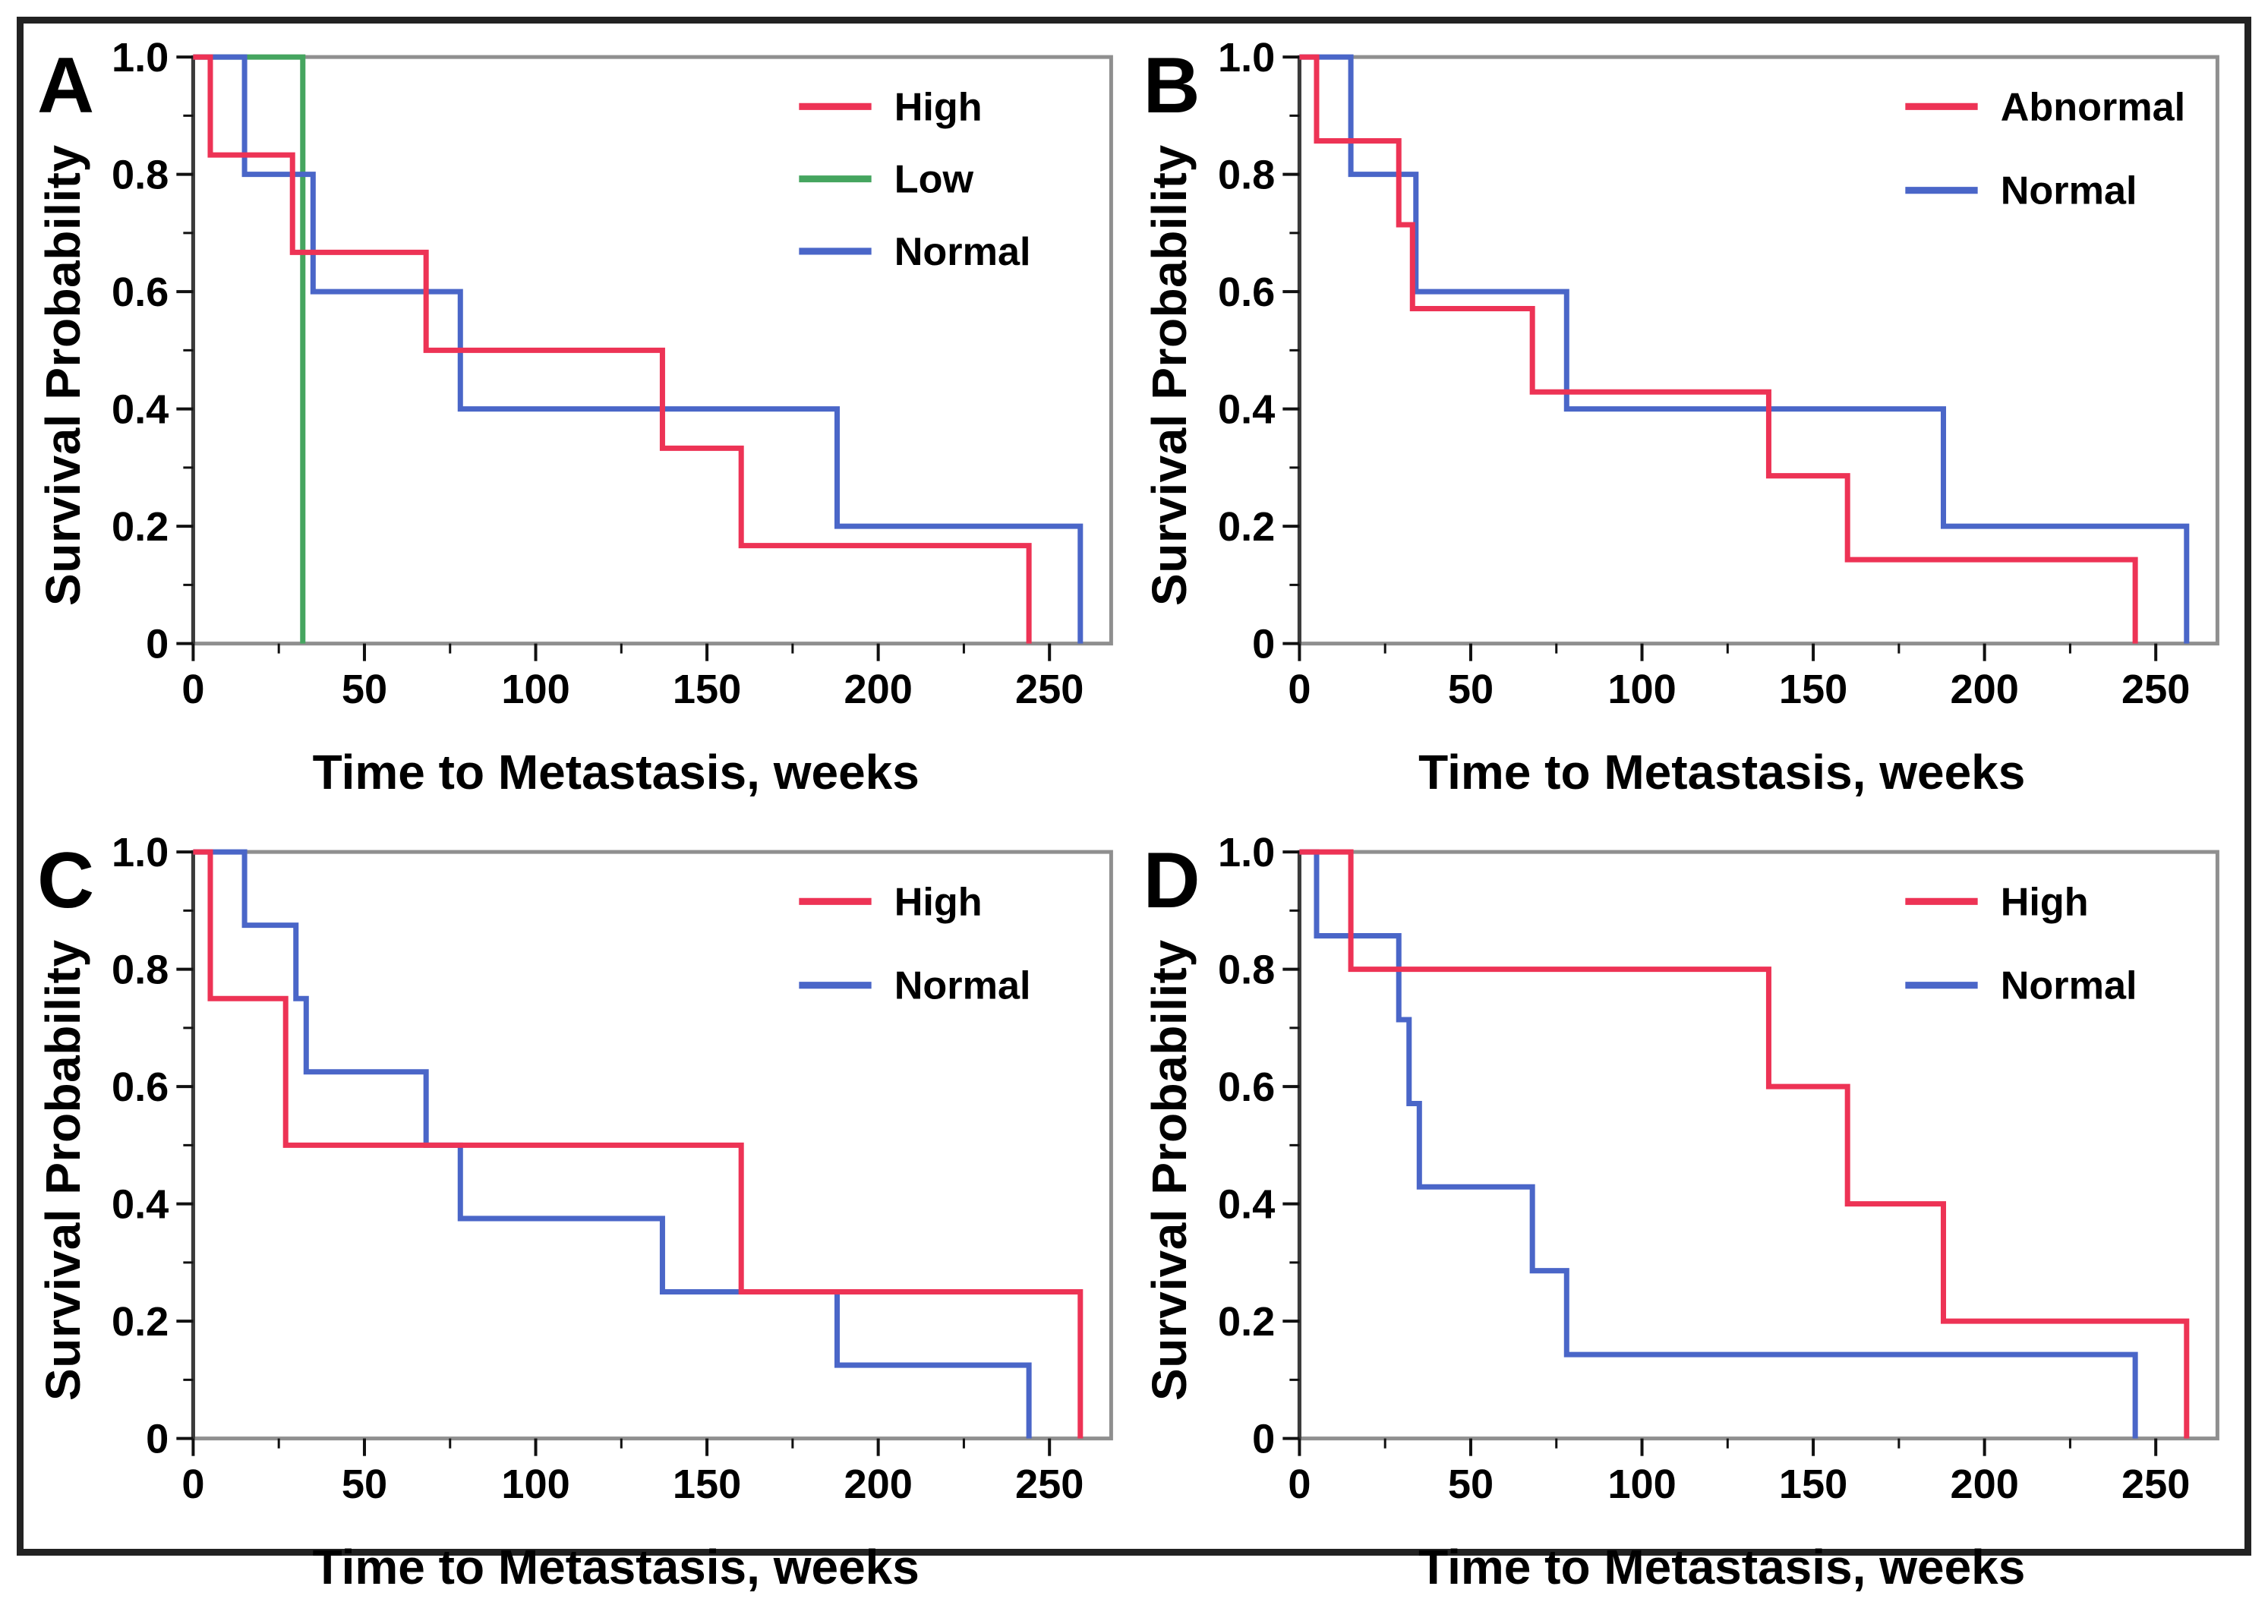 This screenshot has height=1624, width=2268. I want to click on legend-item-abnormal: Abnormal, so click(2044, 107).